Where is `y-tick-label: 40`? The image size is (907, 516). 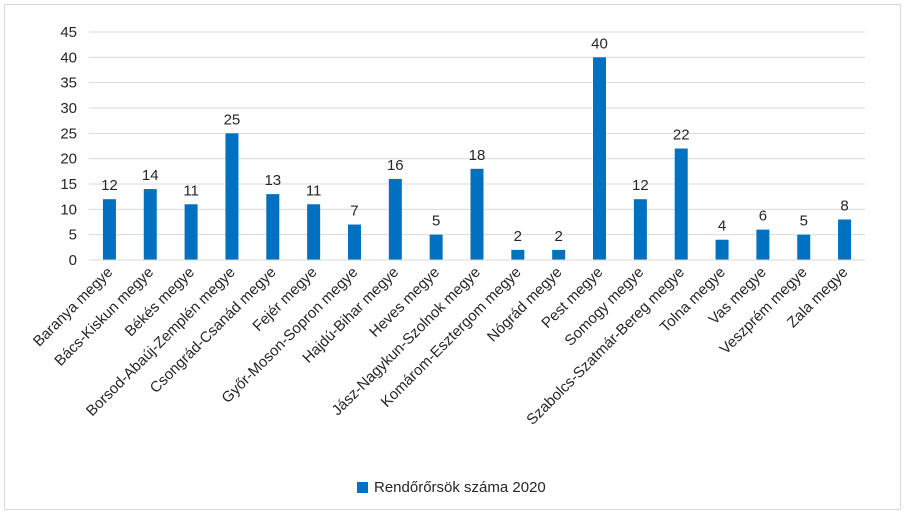
y-tick-label: 40 is located at coordinates (68, 57).